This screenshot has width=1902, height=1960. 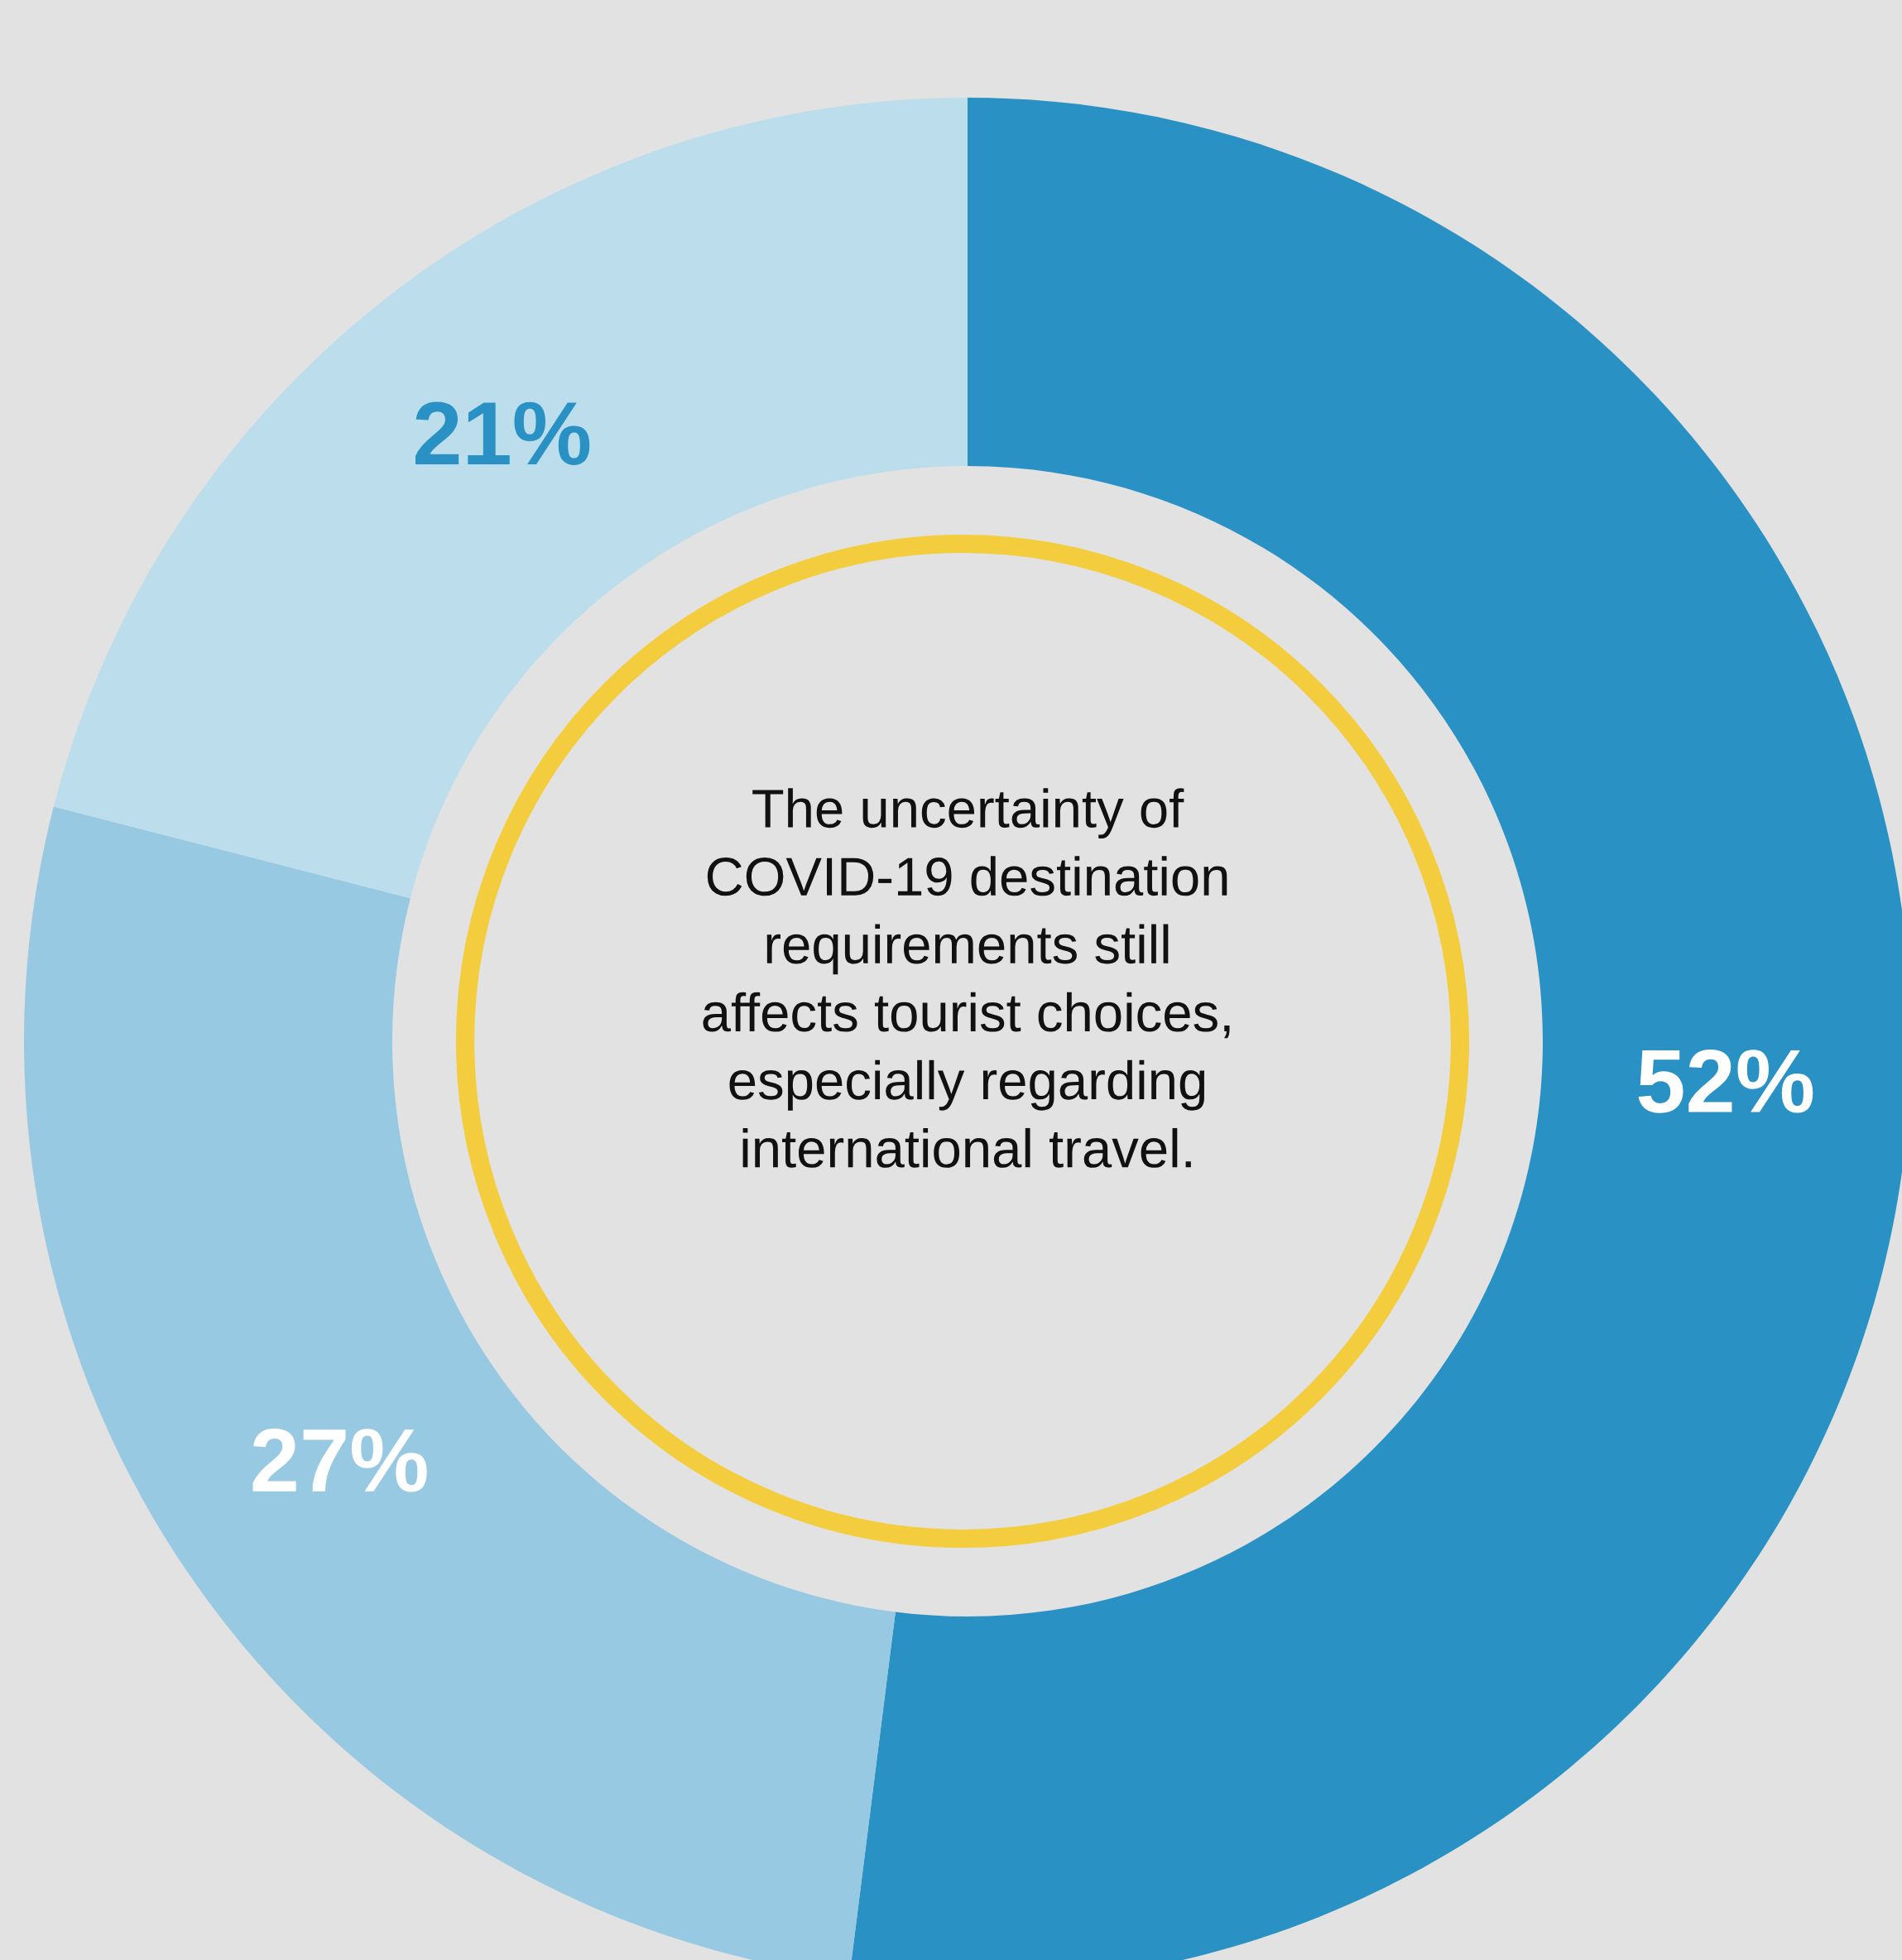 What do you see at coordinates (339, 1461) in the screenshot?
I see `data-label: 27%` at bounding box center [339, 1461].